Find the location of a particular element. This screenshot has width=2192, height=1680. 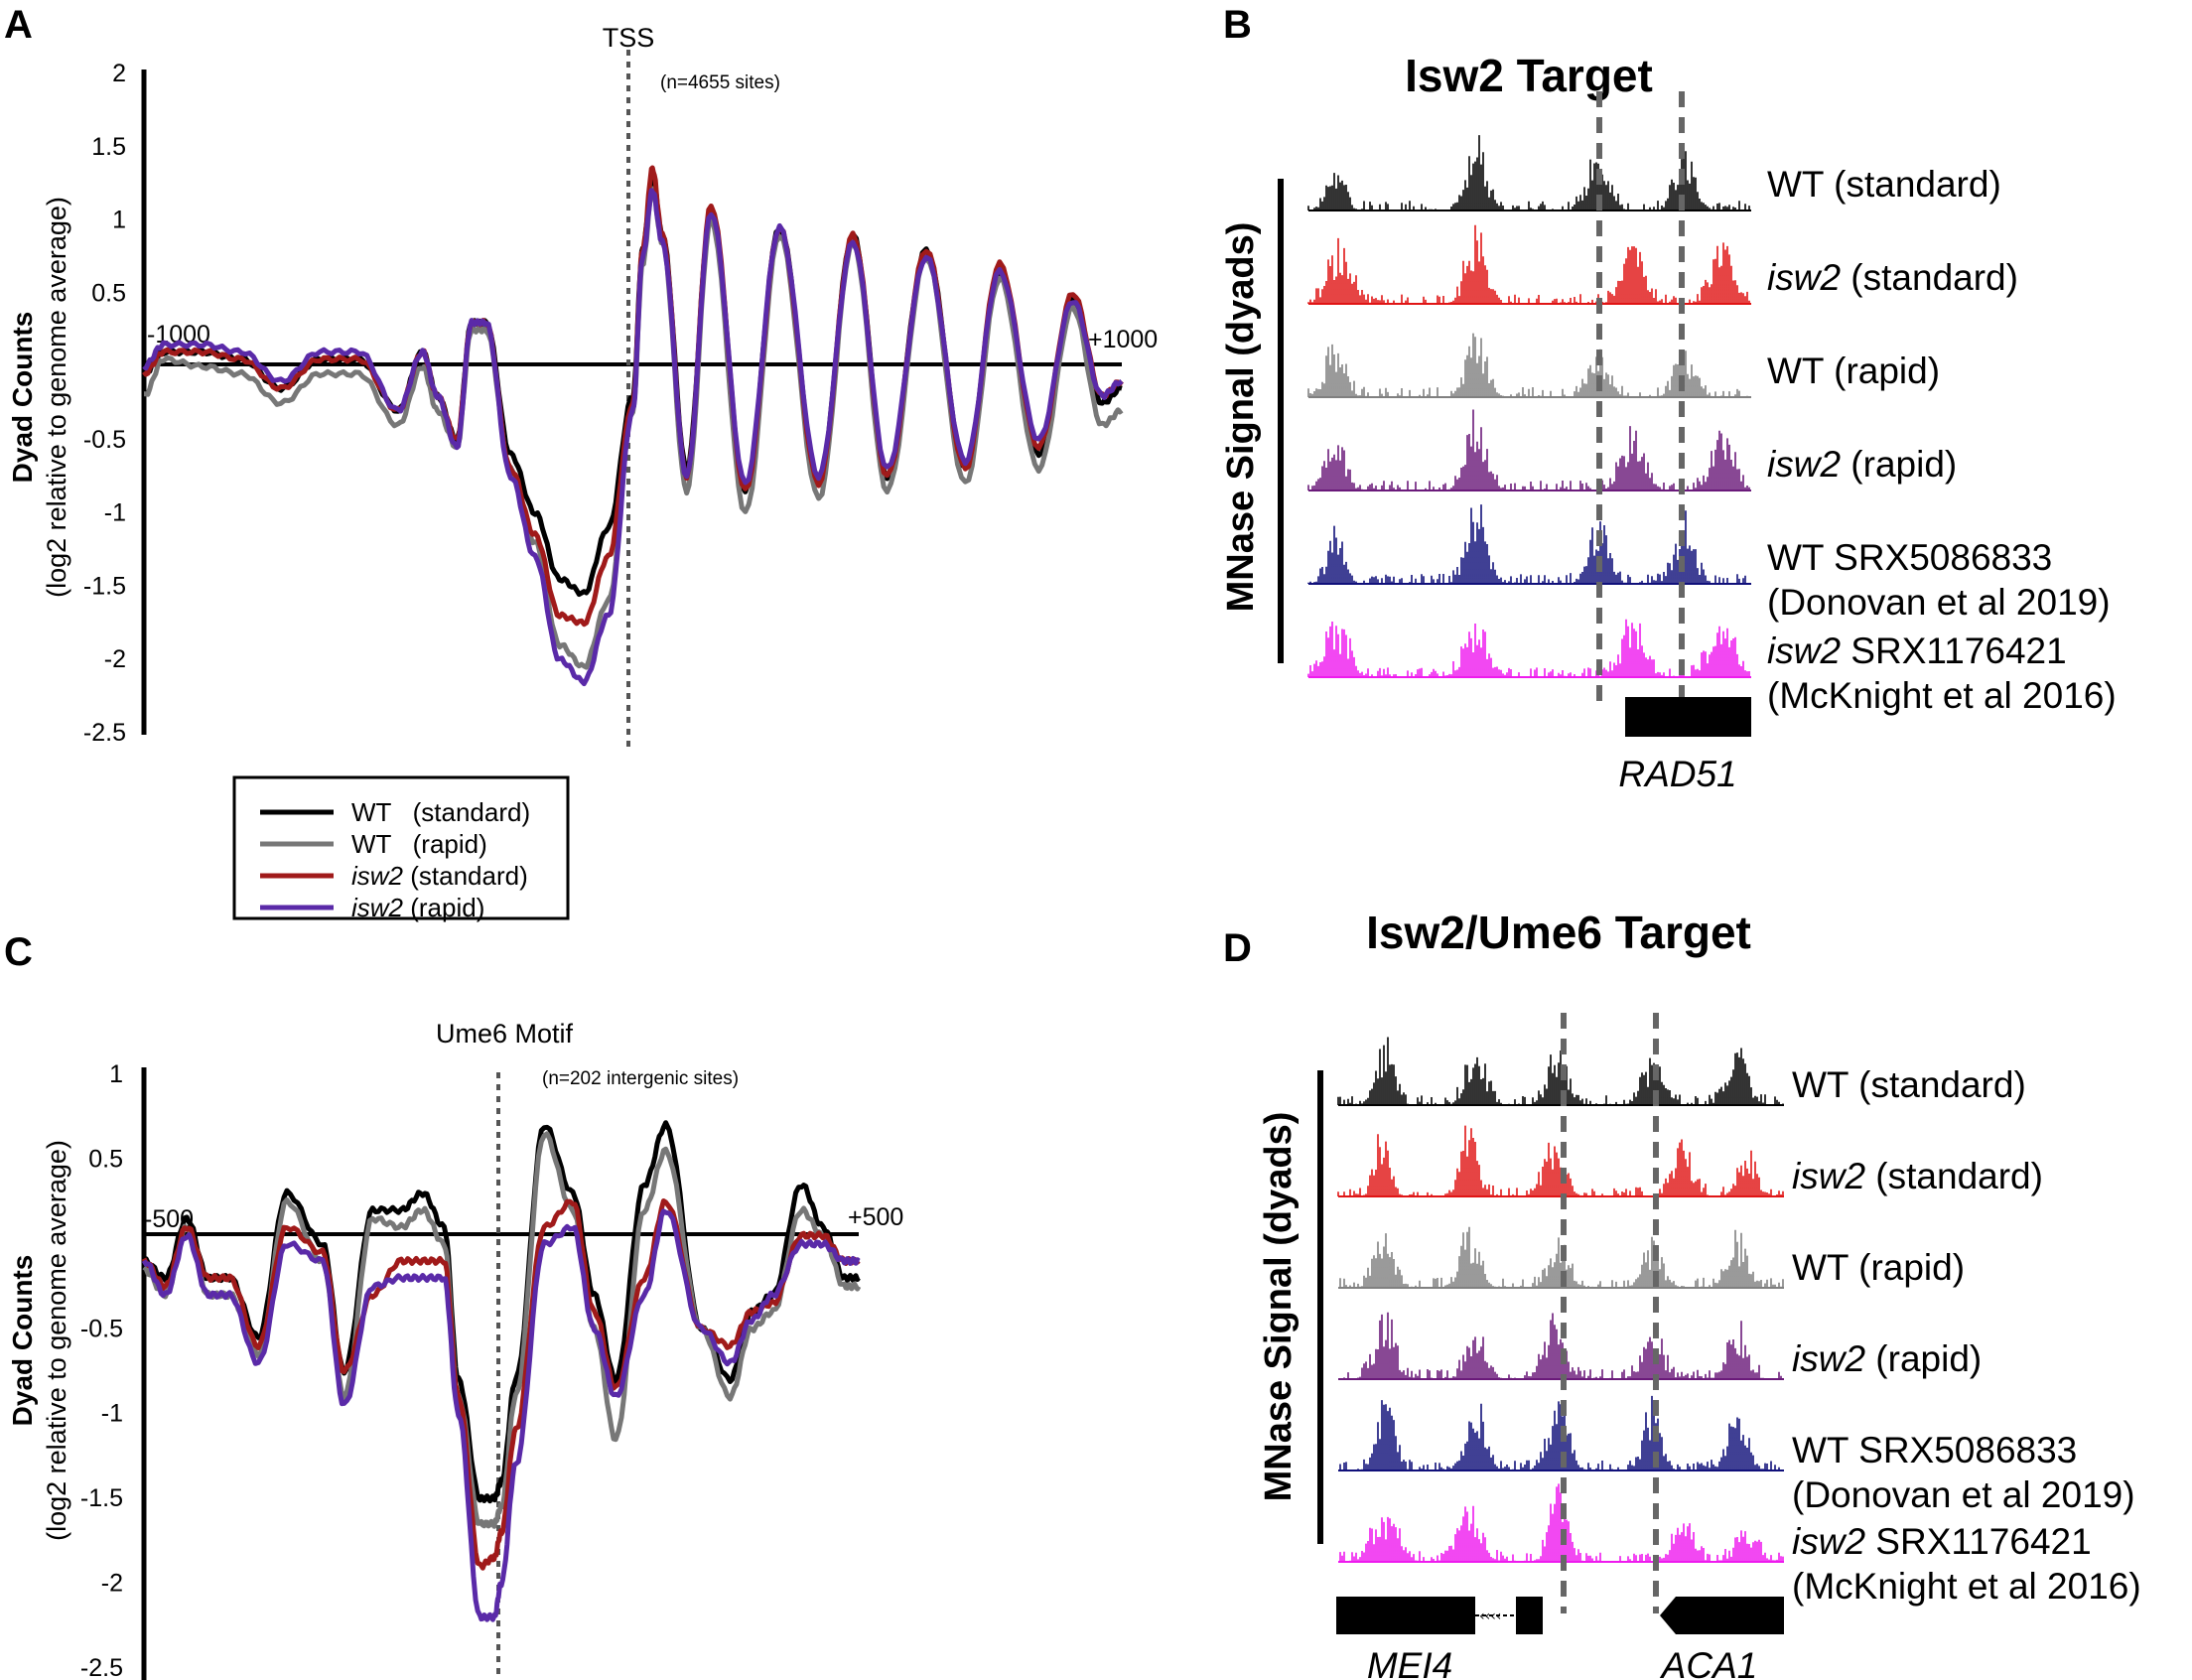

y-label-c: (log2 relative to genome average) is located at coordinates (56, 1340).